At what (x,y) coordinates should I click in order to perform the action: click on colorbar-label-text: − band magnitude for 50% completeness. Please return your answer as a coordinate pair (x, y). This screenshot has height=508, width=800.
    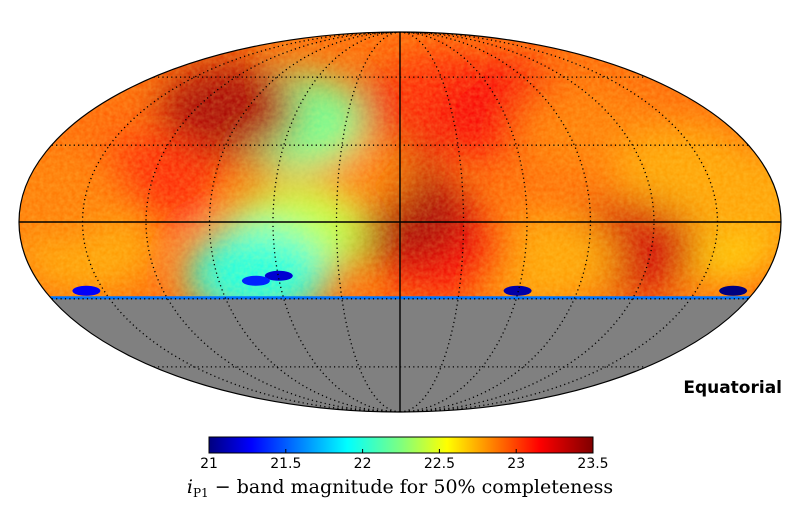
    Looking at the image, I should click on (411, 487).